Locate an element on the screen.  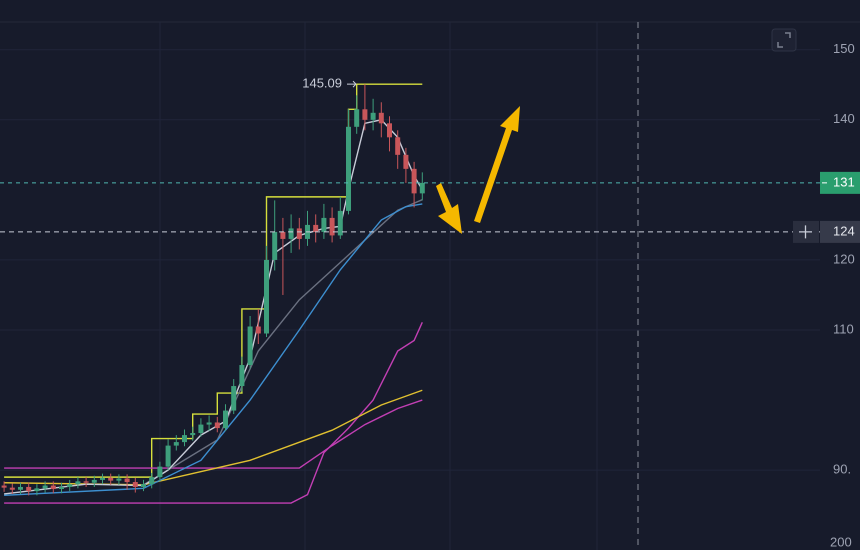
y-tick-label: 140 is located at coordinates (844, 118).